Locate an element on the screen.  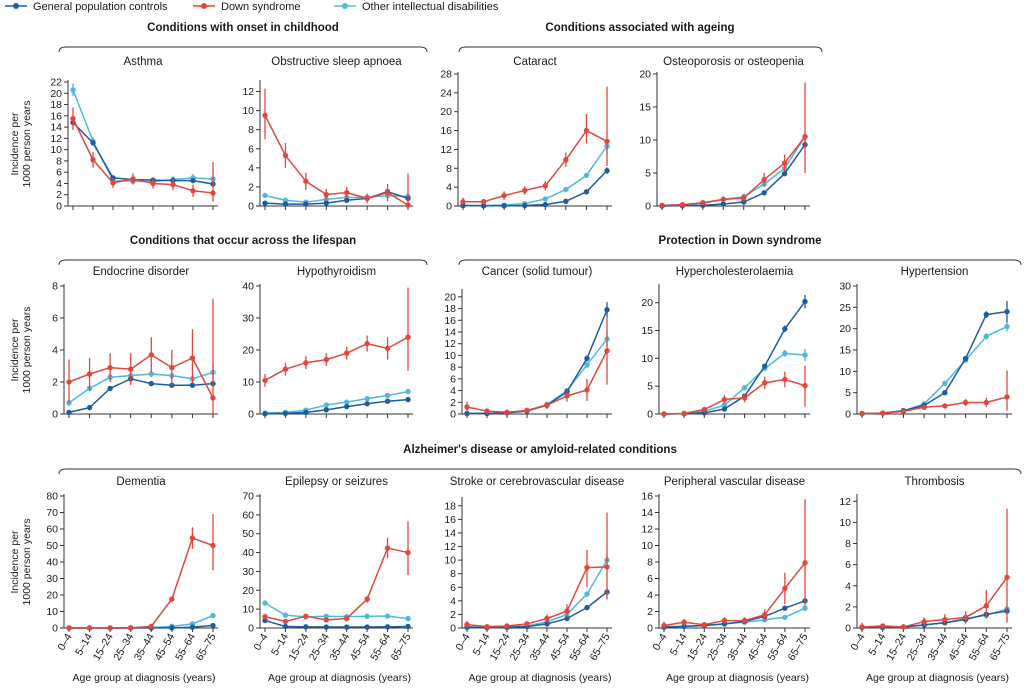
x-tick-label-group: 0–4 is located at coordinates (659, 641).